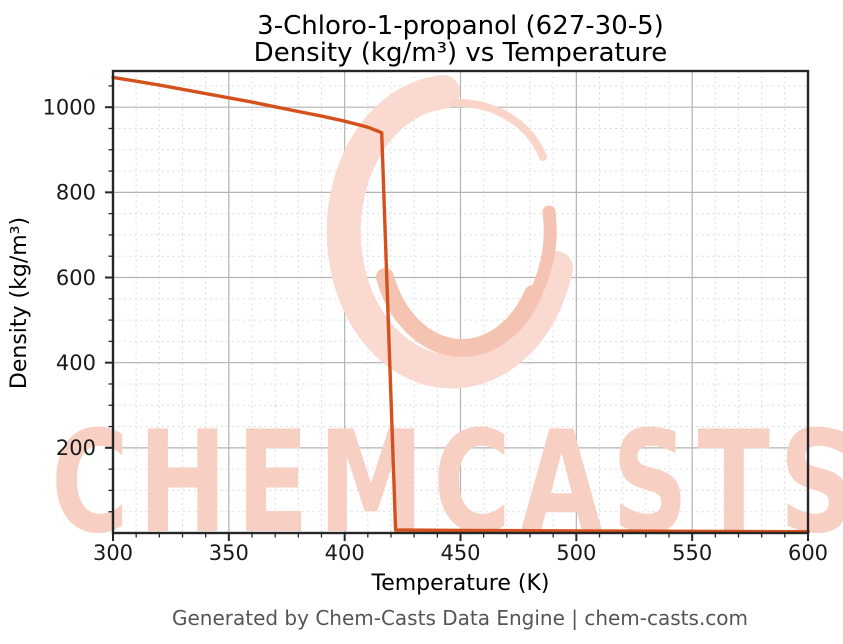 The width and height of the screenshot is (843, 644). I want to click on x-tick-label: 300, so click(113, 553).